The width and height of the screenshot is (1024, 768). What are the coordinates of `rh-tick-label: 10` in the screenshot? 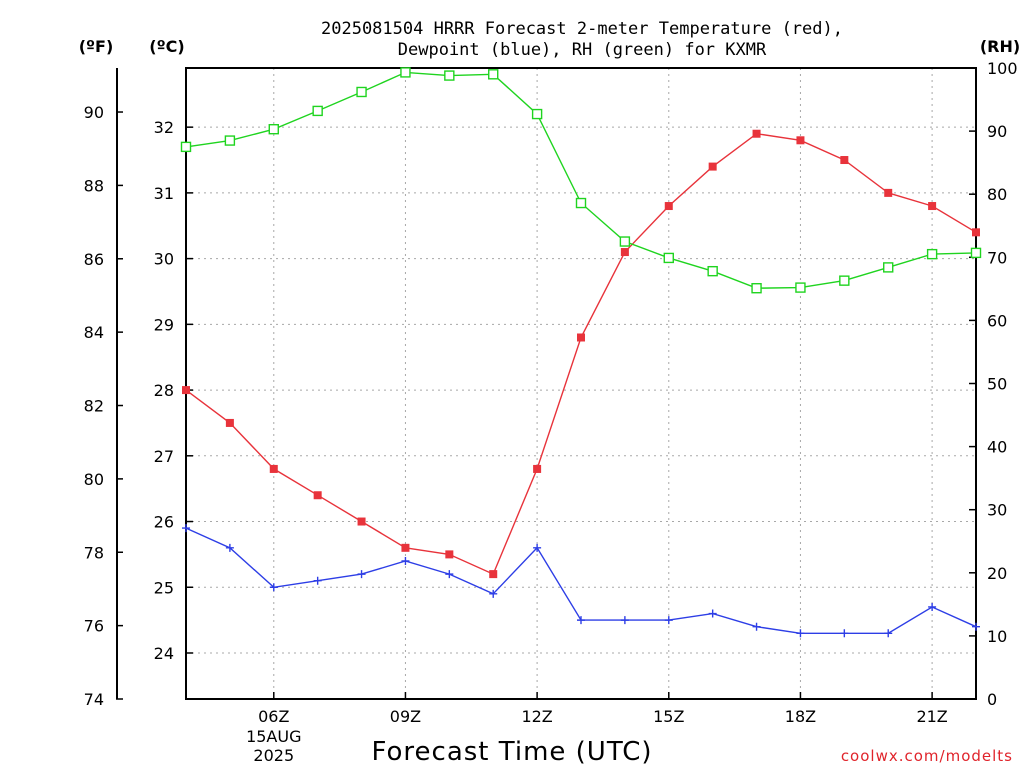 It's located at (997, 636).